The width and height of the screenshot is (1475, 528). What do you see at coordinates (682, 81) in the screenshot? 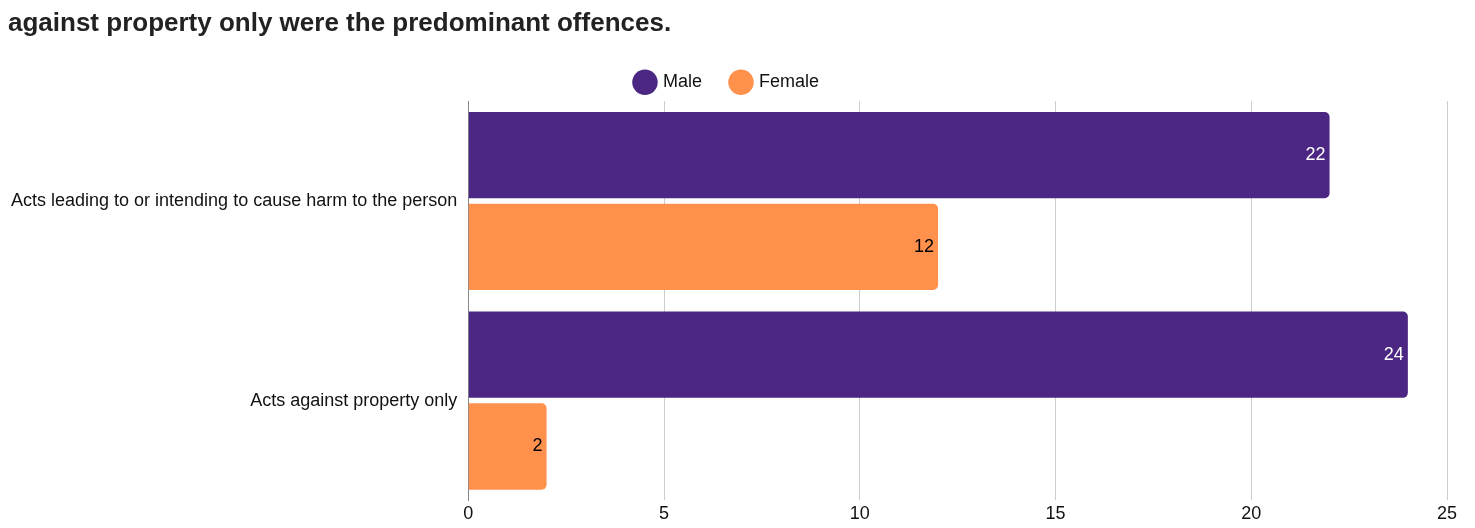
I see `legend-label: Male` at bounding box center [682, 81].